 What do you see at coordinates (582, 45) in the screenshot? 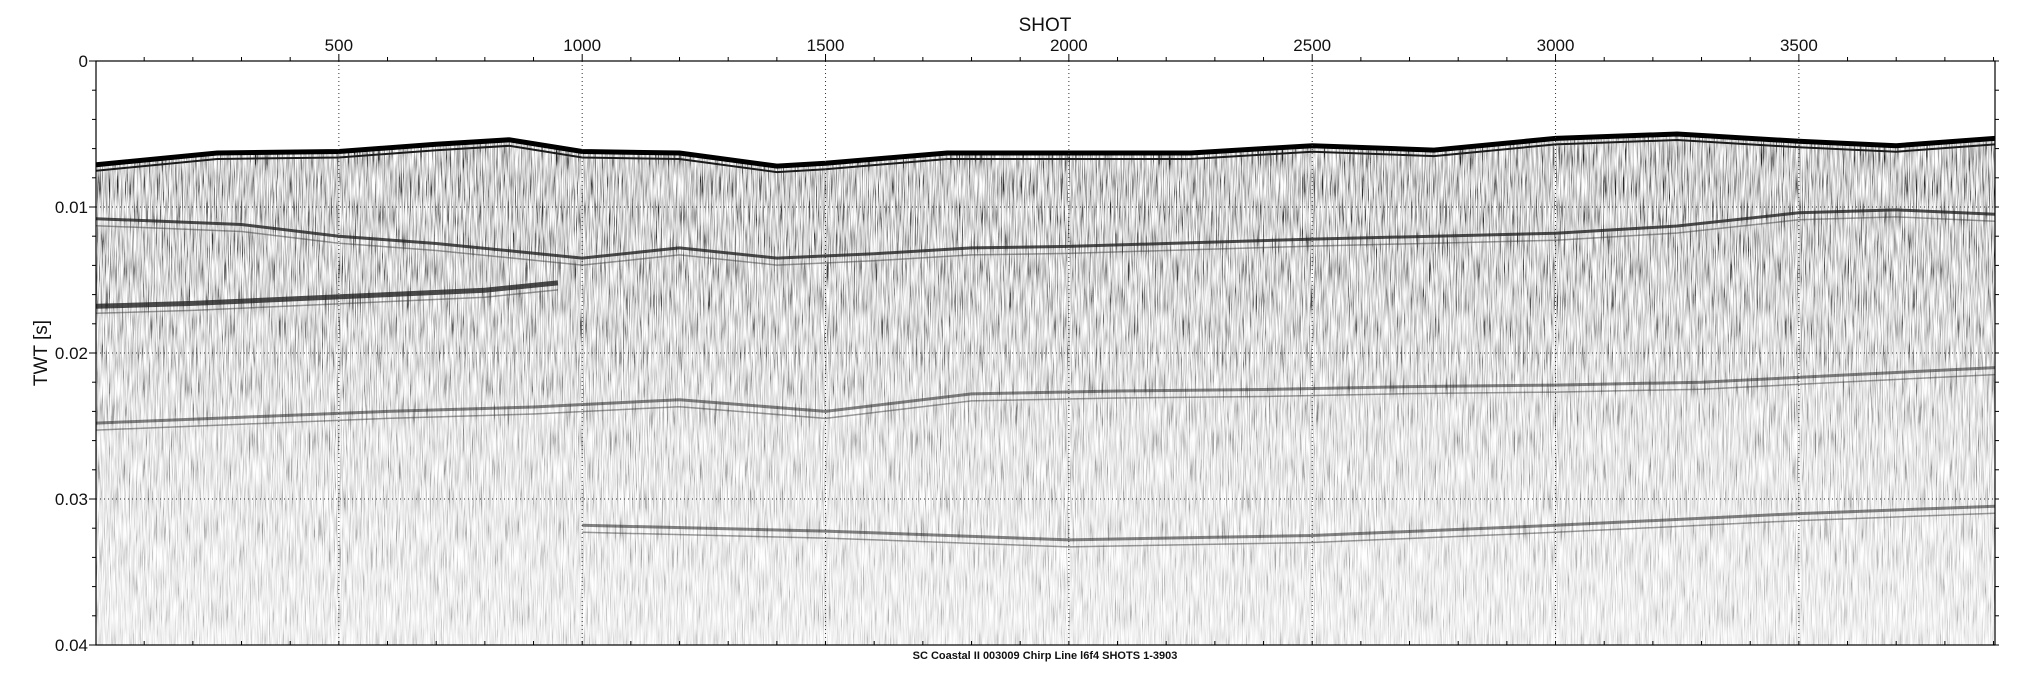
I see `x-tick-label: 1000` at bounding box center [582, 45].